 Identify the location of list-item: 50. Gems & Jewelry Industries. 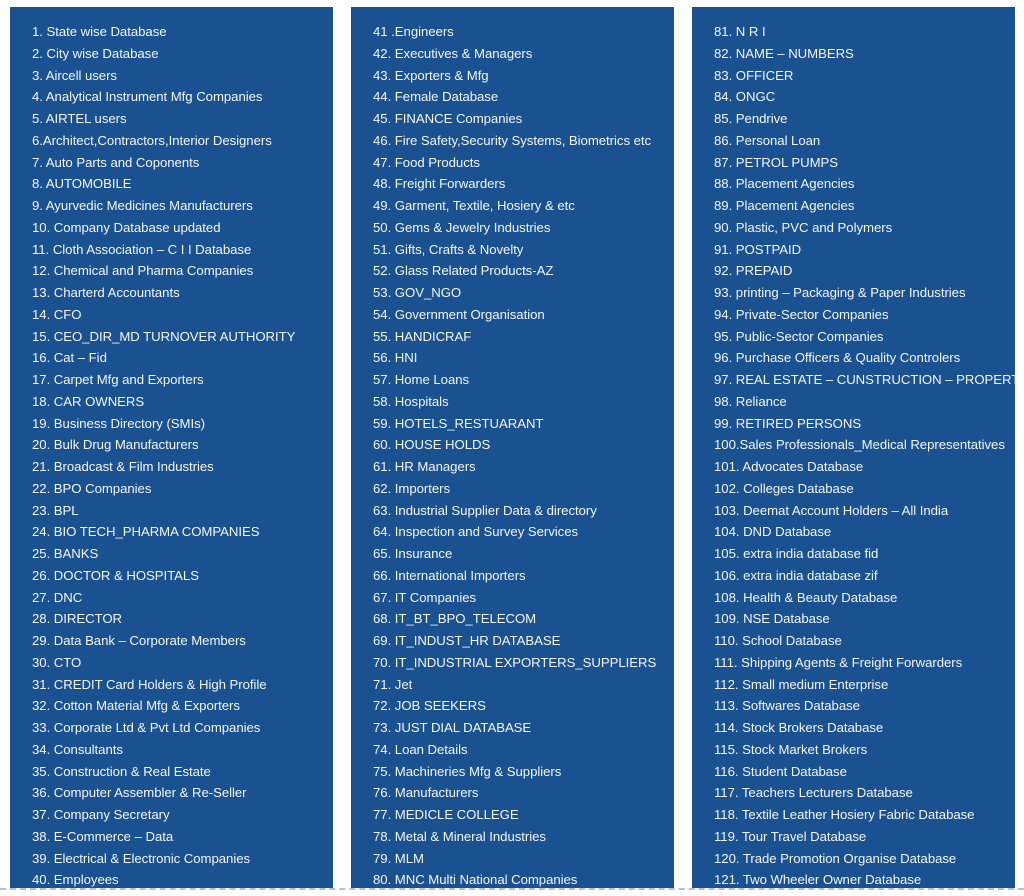
(462, 227).